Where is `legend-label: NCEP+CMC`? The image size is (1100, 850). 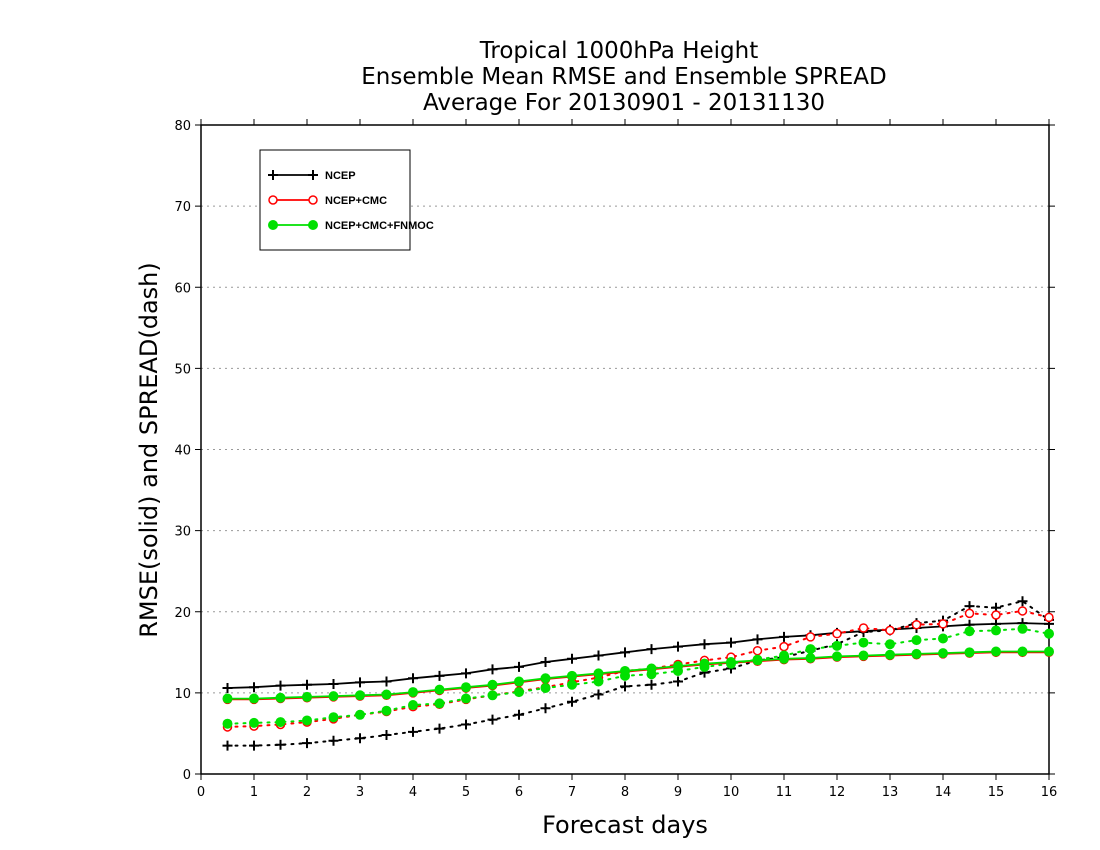
legend-label: NCEP+CMC is located at coordinates (356, 201).